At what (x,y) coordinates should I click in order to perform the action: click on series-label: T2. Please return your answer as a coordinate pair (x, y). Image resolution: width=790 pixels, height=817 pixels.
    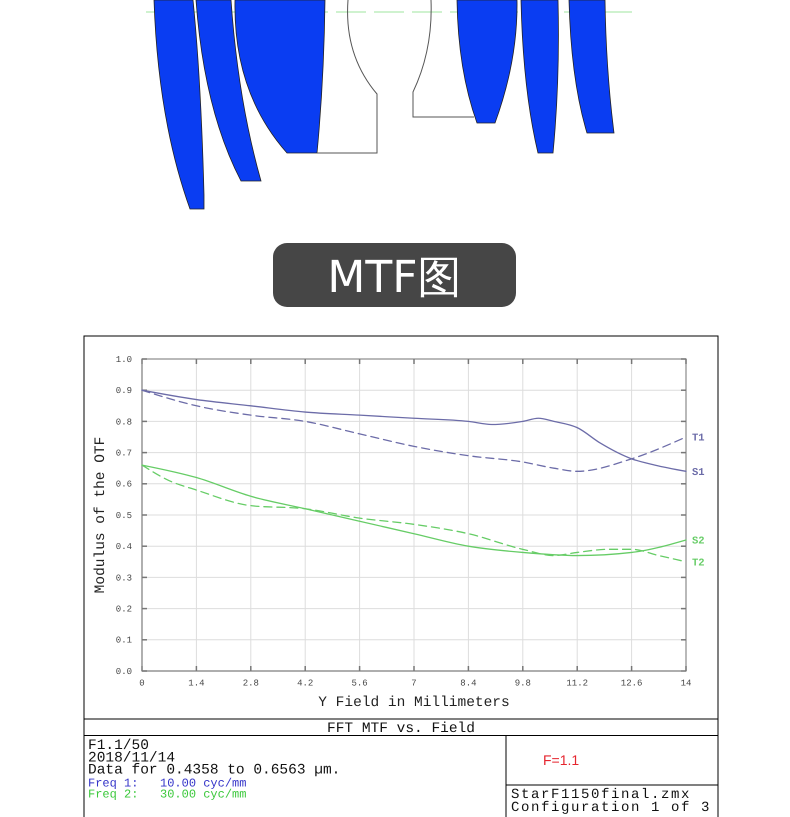
    Looking at the image, I should click on (698, 563).